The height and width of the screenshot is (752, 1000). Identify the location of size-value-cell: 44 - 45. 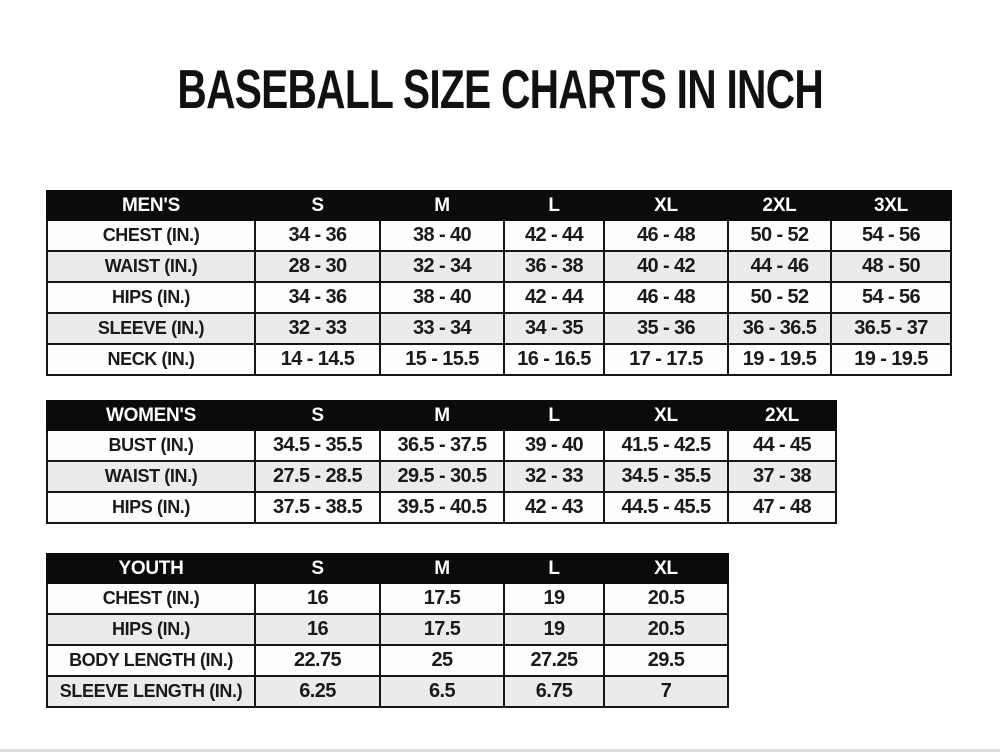
(782, 445).